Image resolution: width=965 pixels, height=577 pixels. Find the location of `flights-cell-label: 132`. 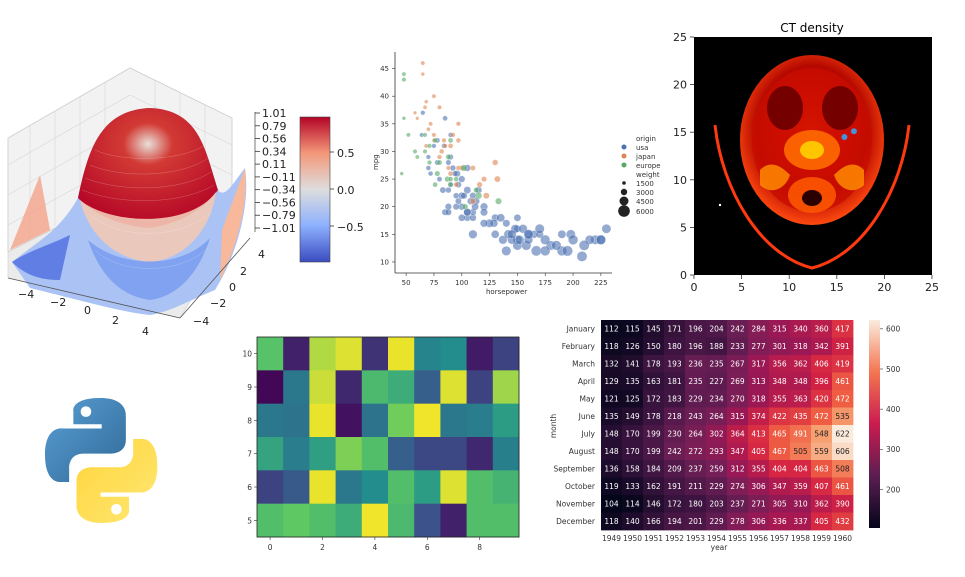

flights-cell-label: 132 is located at coordinates (611, 364).